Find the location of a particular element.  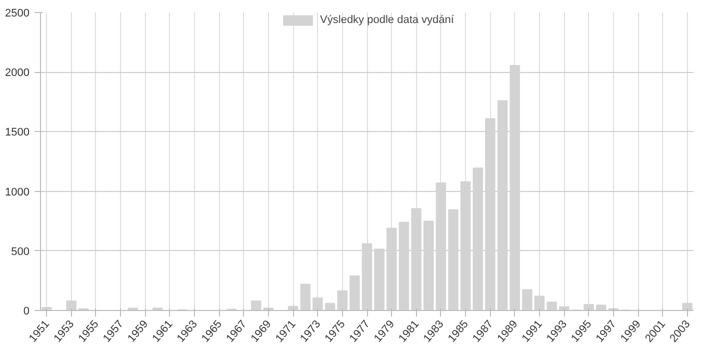

y-tick-label: 500 is located at coordinates (20, 252).